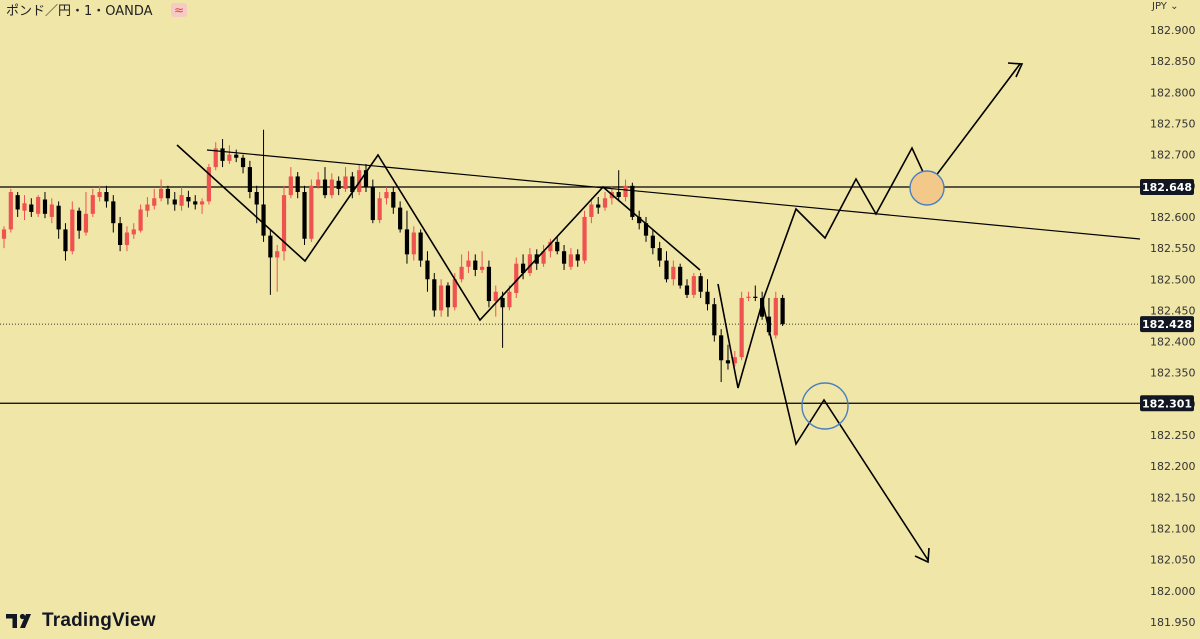  I want to click on highlight-circle-lower, so click(825, 406).